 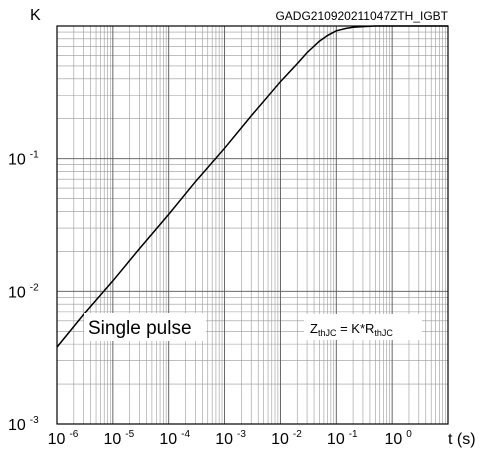 I want to click on y-tick-label: 10 -3, so click(x=23, y=424).